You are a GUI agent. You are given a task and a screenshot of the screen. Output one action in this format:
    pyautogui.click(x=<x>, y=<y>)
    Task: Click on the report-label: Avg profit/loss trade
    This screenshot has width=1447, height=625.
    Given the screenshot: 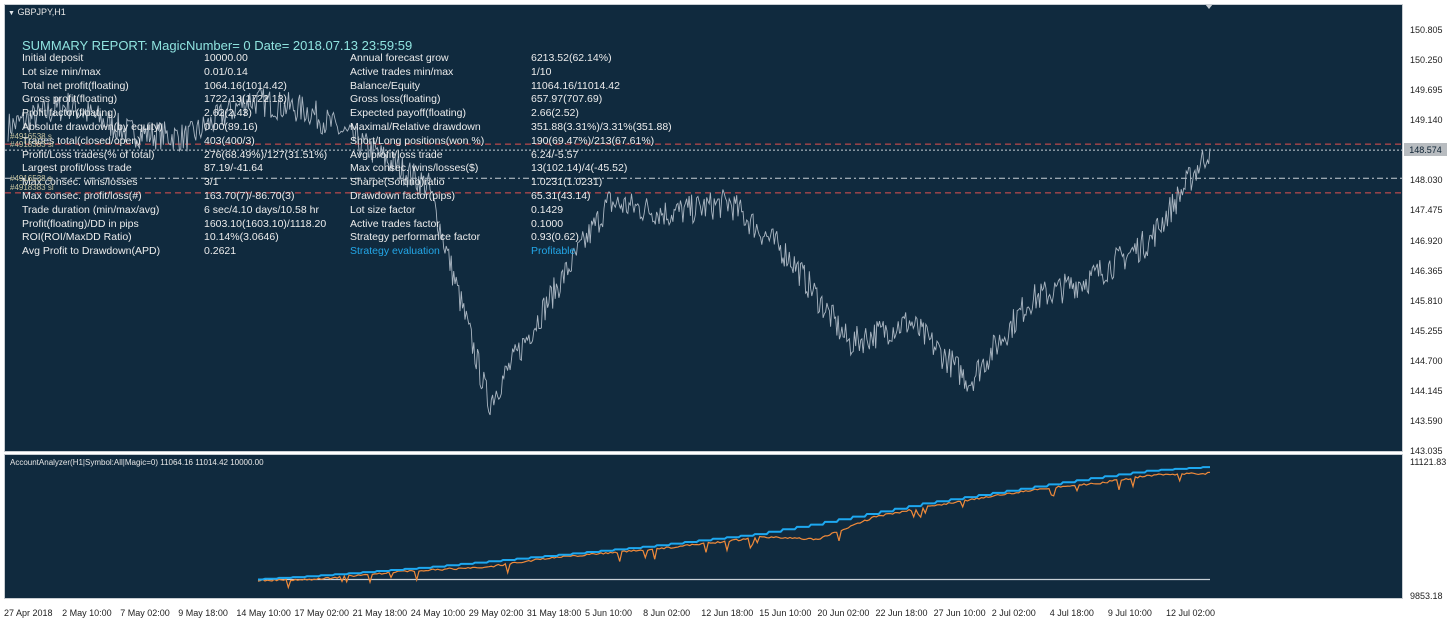 What is the action you would take?
    pyautogui.click(x=396, y=154)
    